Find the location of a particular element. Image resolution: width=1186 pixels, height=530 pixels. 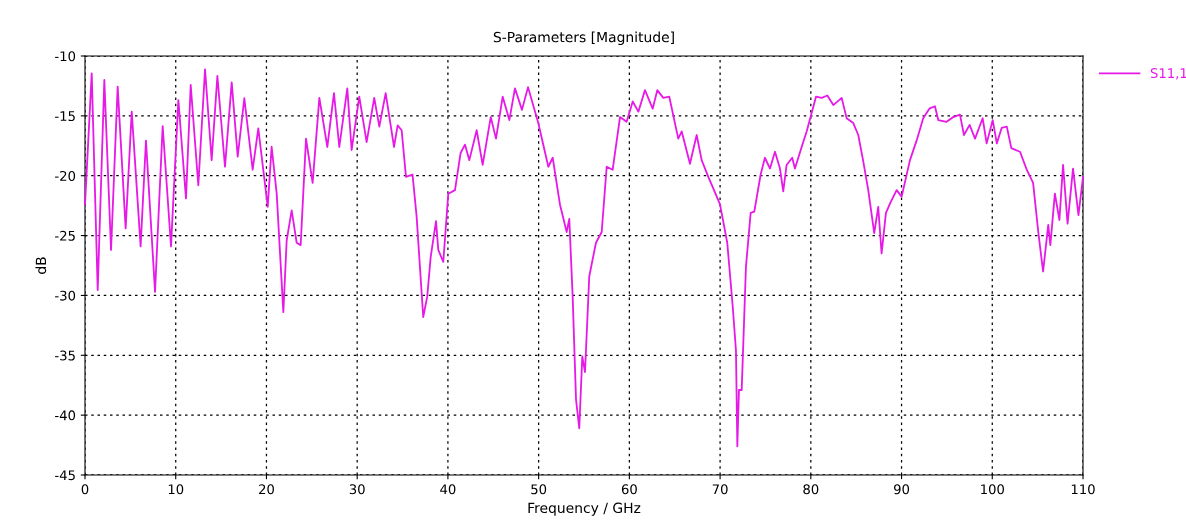

x-tick-label: 110 is located at coordinates (1083, 489).